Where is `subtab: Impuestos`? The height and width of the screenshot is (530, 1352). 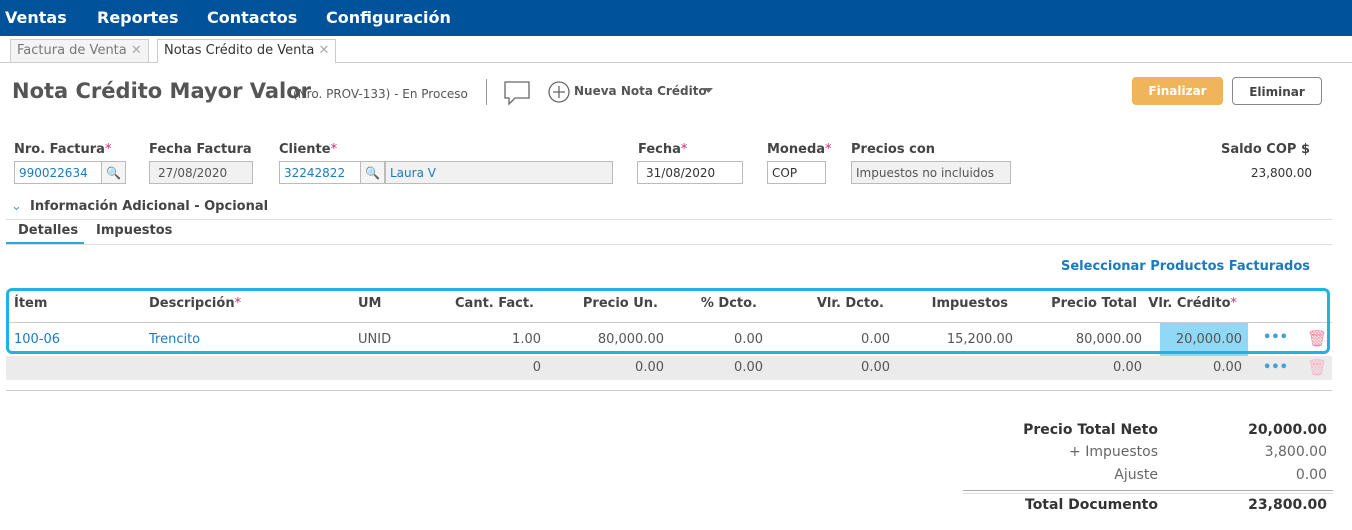 subtab: Impuestos is located at coordinates (134, 230).